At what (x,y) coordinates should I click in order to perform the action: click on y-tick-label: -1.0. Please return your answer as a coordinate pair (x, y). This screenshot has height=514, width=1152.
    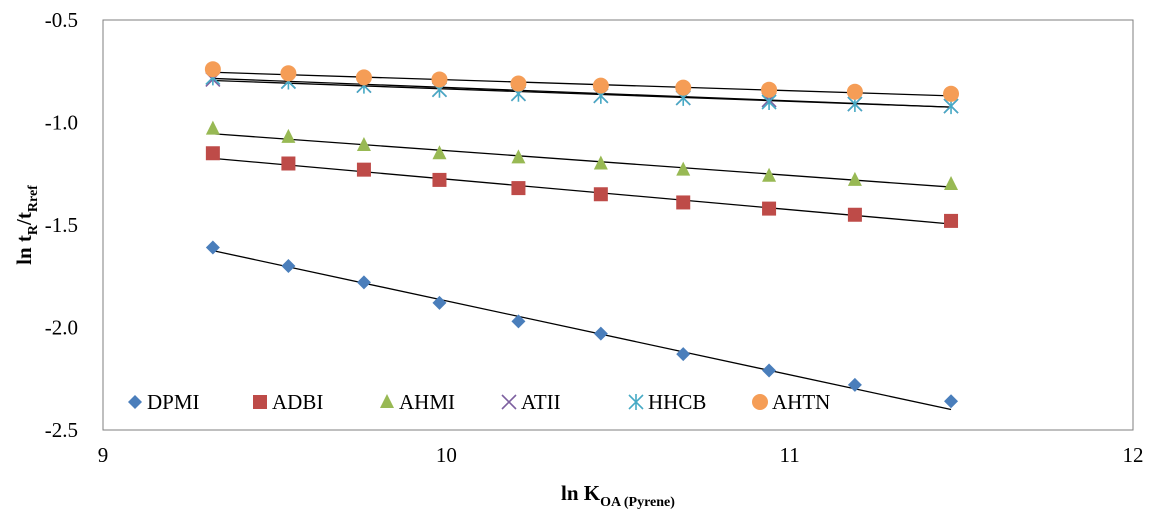
    Looking at the image, I should click on (61, 123).